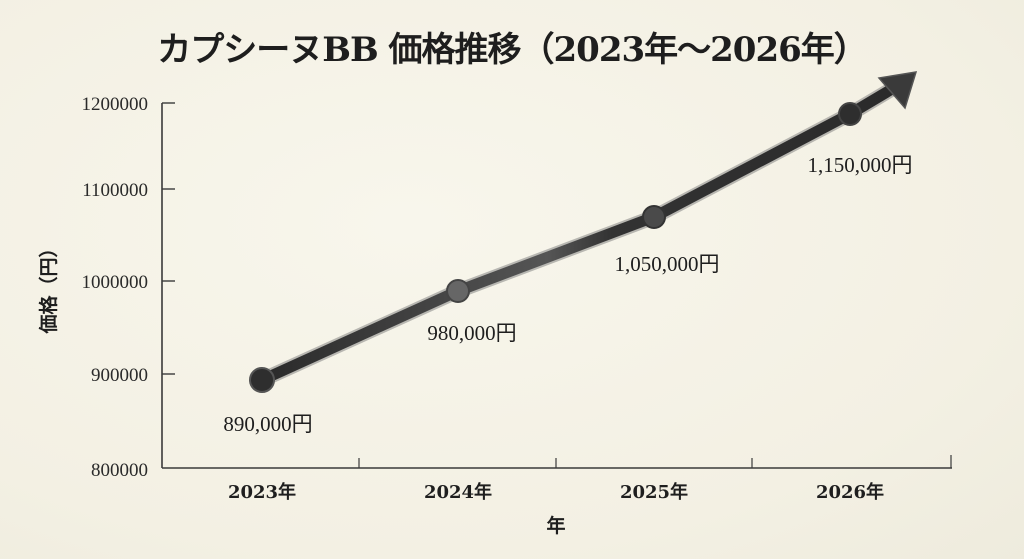  What do you see at coordinates (512, 50) in the screenshot?
I see `chart-title: カプシーヌBB 価格推移（2023年〜2026年）` at bounding box center [512, 50].